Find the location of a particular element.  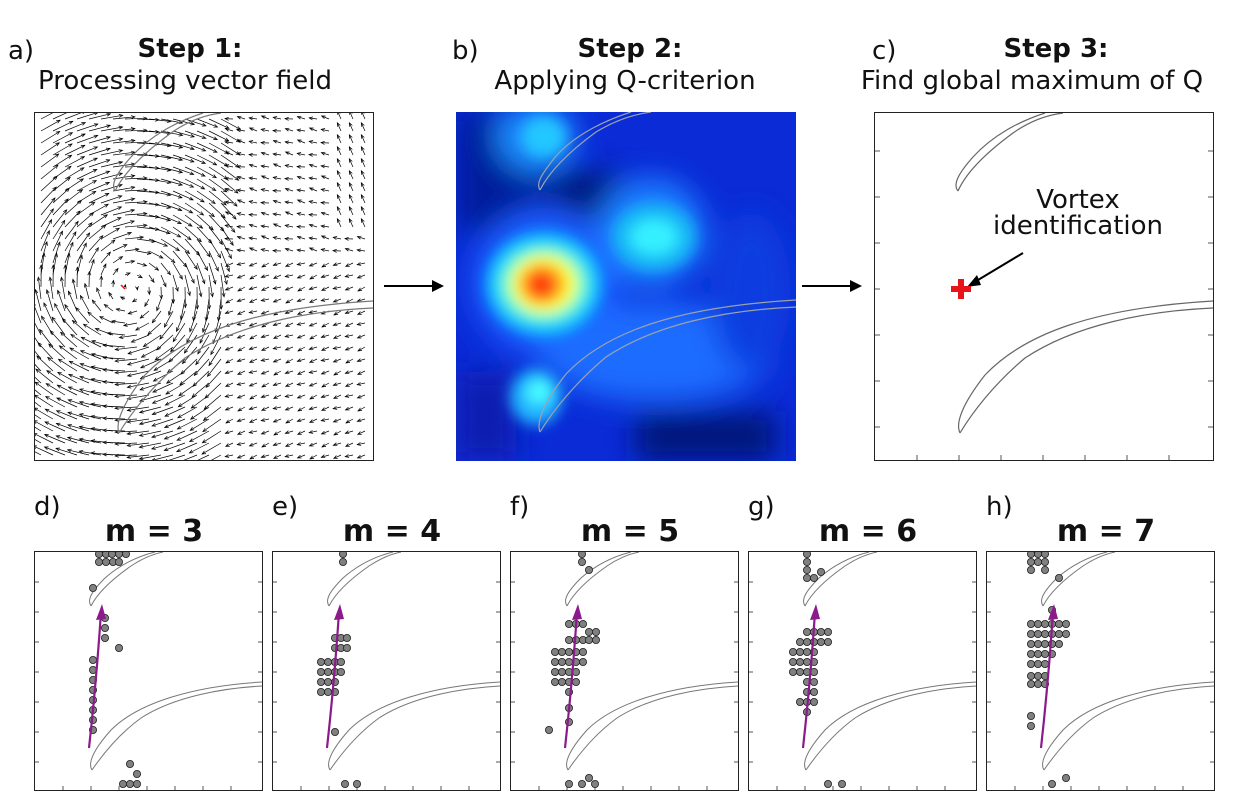

mode-panel-letter: g) is located at coordinates (761, 507).